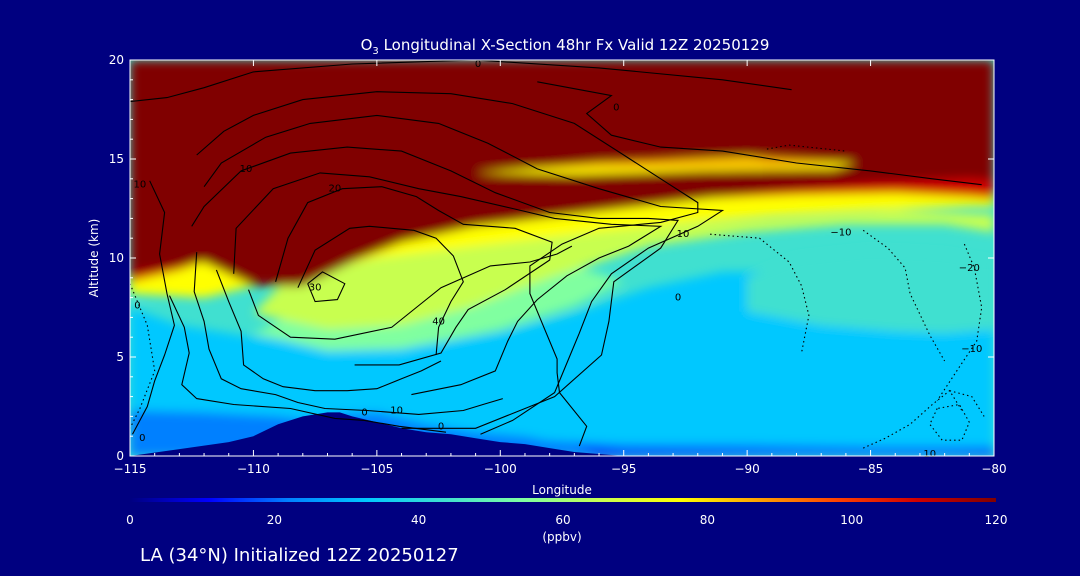 The image size is (1080, 576). What do you see at coordinates (116, 258) in the screenshot?
I see `y-tick-label: 10` at bounding box center [116, 258].